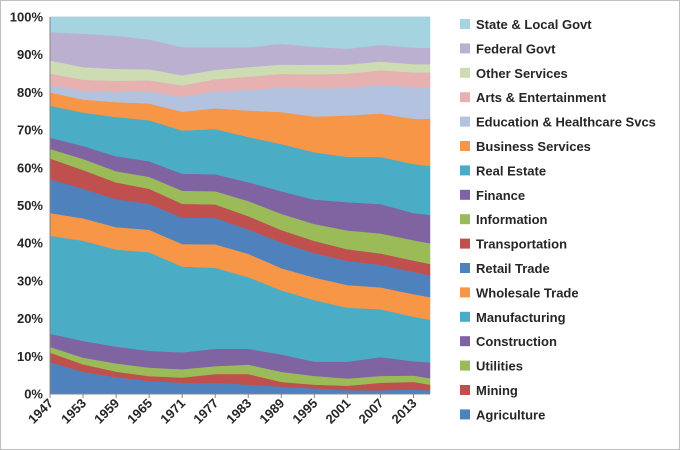 The image size is (680, 450). Describe the element at coordinates (465, 48) in the screenshot. I see `legend-swatch-federal-govt` at that location.